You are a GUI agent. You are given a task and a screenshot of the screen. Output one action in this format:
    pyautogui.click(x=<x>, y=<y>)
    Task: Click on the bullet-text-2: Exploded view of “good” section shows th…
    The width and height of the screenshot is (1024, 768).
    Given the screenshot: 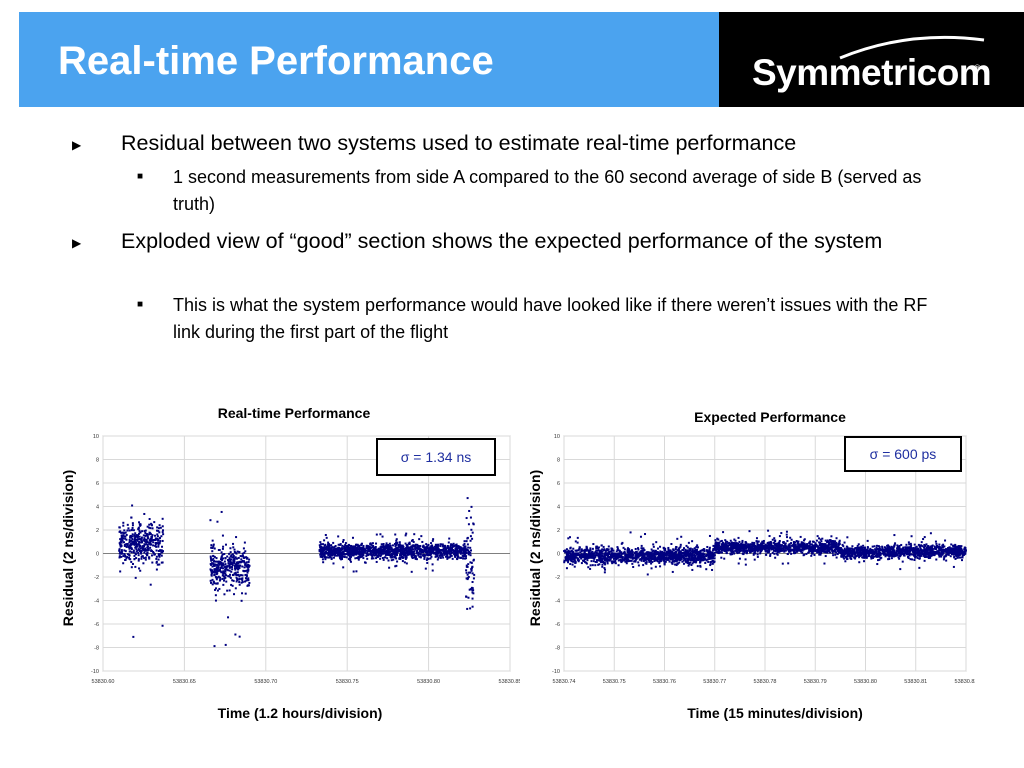 What is the action you would take?
    pyautogui.click(x=502, y=241)
    